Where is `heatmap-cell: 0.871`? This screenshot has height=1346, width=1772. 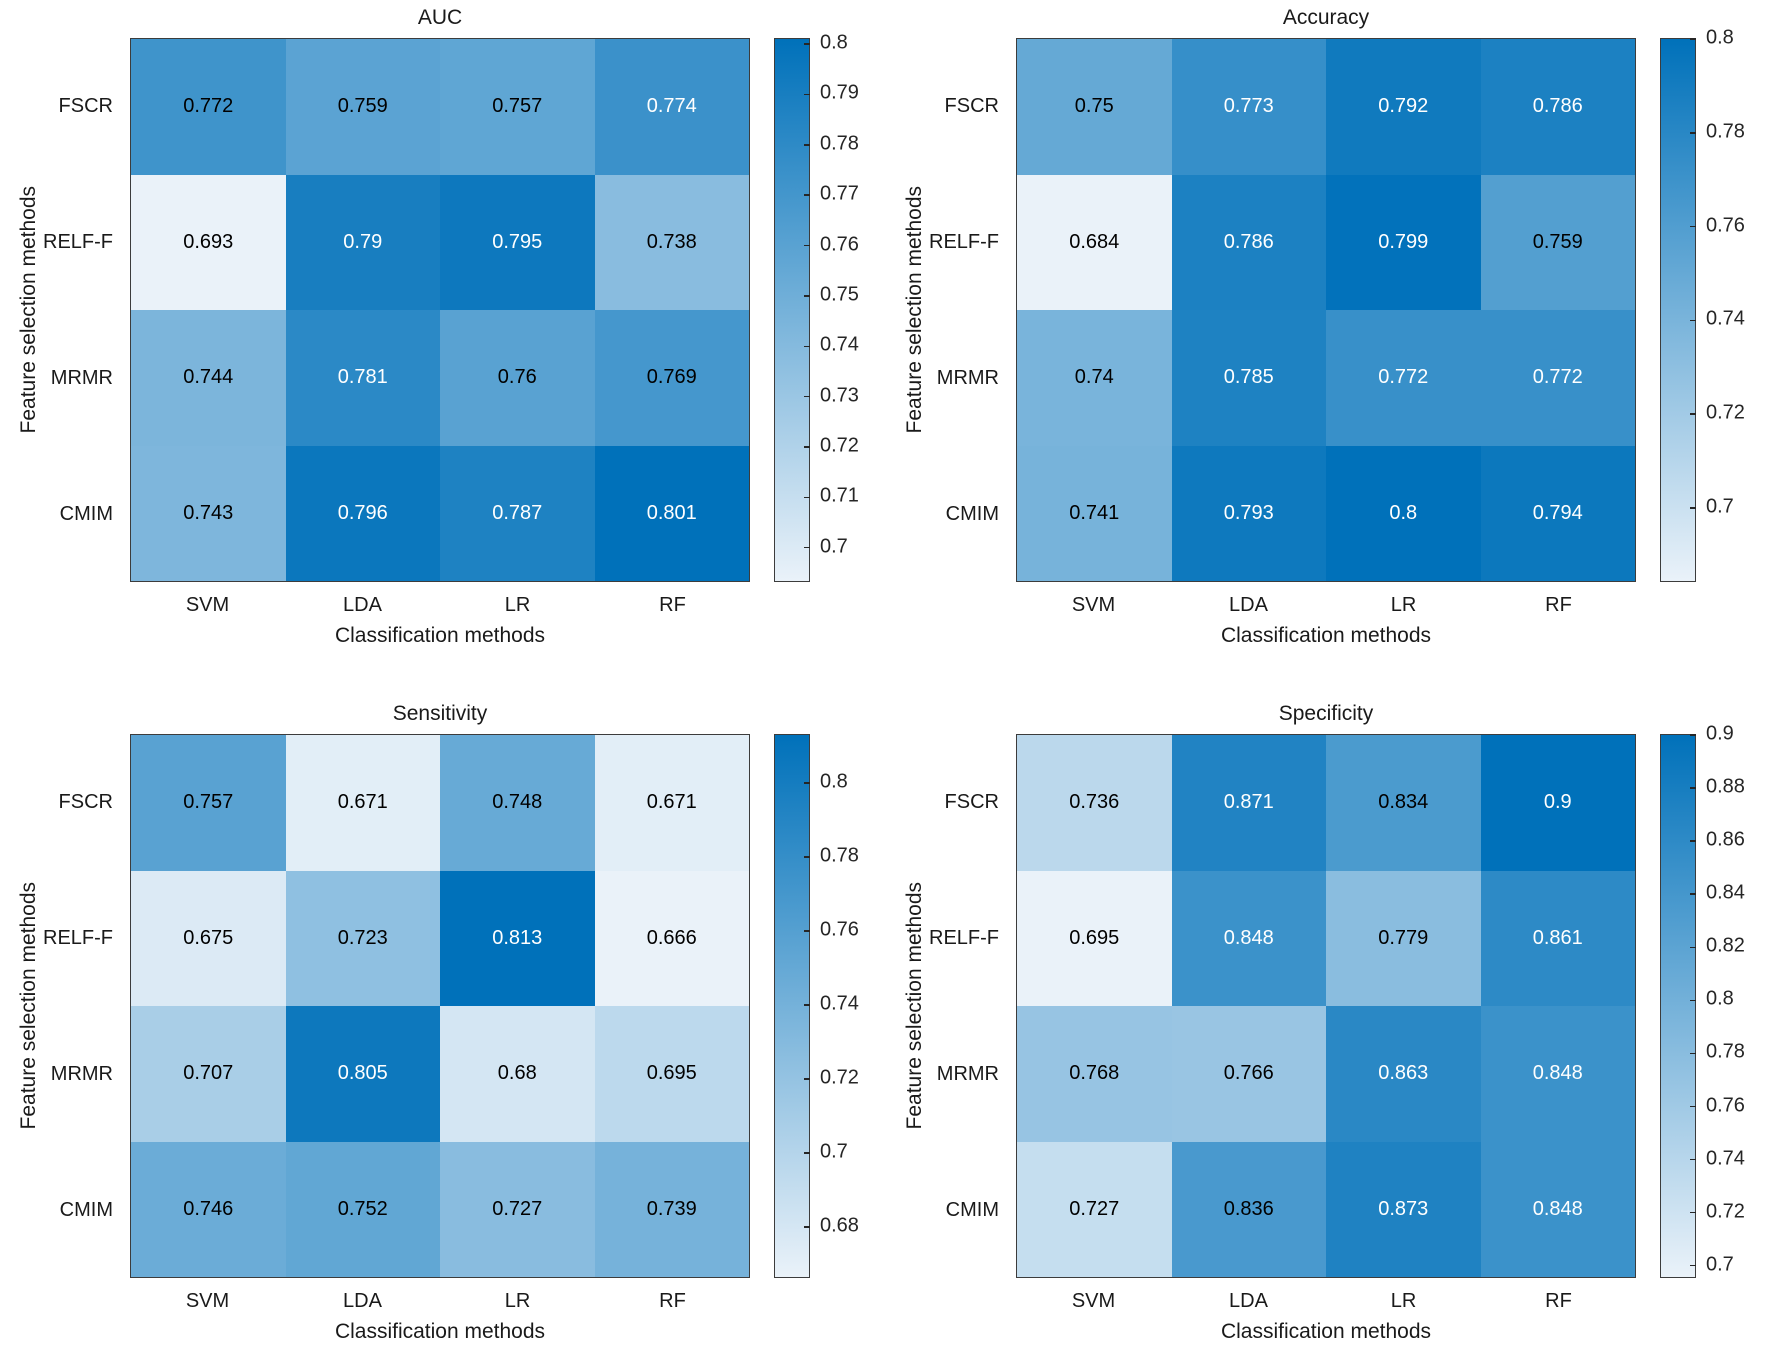 heatmap-cell: 0.871 is located at coordinates (1248, 803).